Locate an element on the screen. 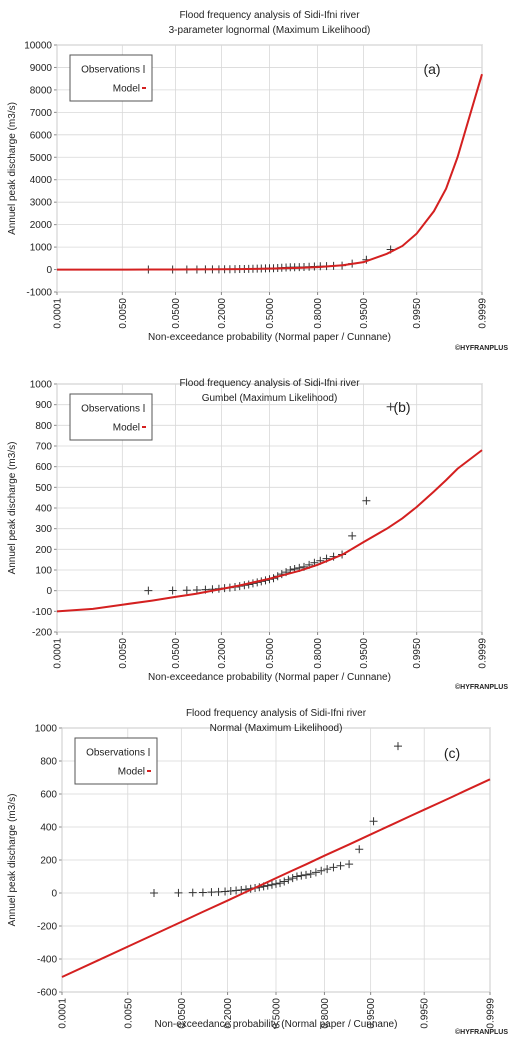 The height and width of the screenshot is (1063, 512). y-tick-label: 100 is located at coordinates (43, 571).